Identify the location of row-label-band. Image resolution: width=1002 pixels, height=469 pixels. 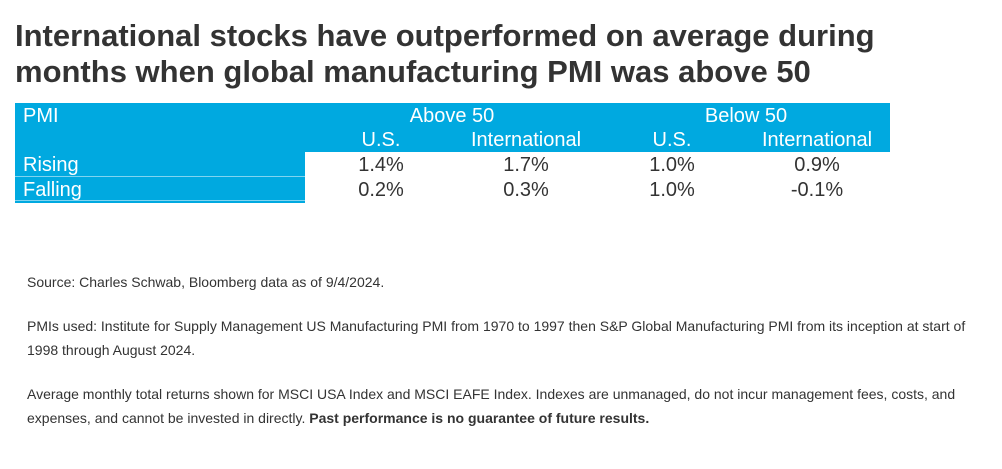
(160, 177).